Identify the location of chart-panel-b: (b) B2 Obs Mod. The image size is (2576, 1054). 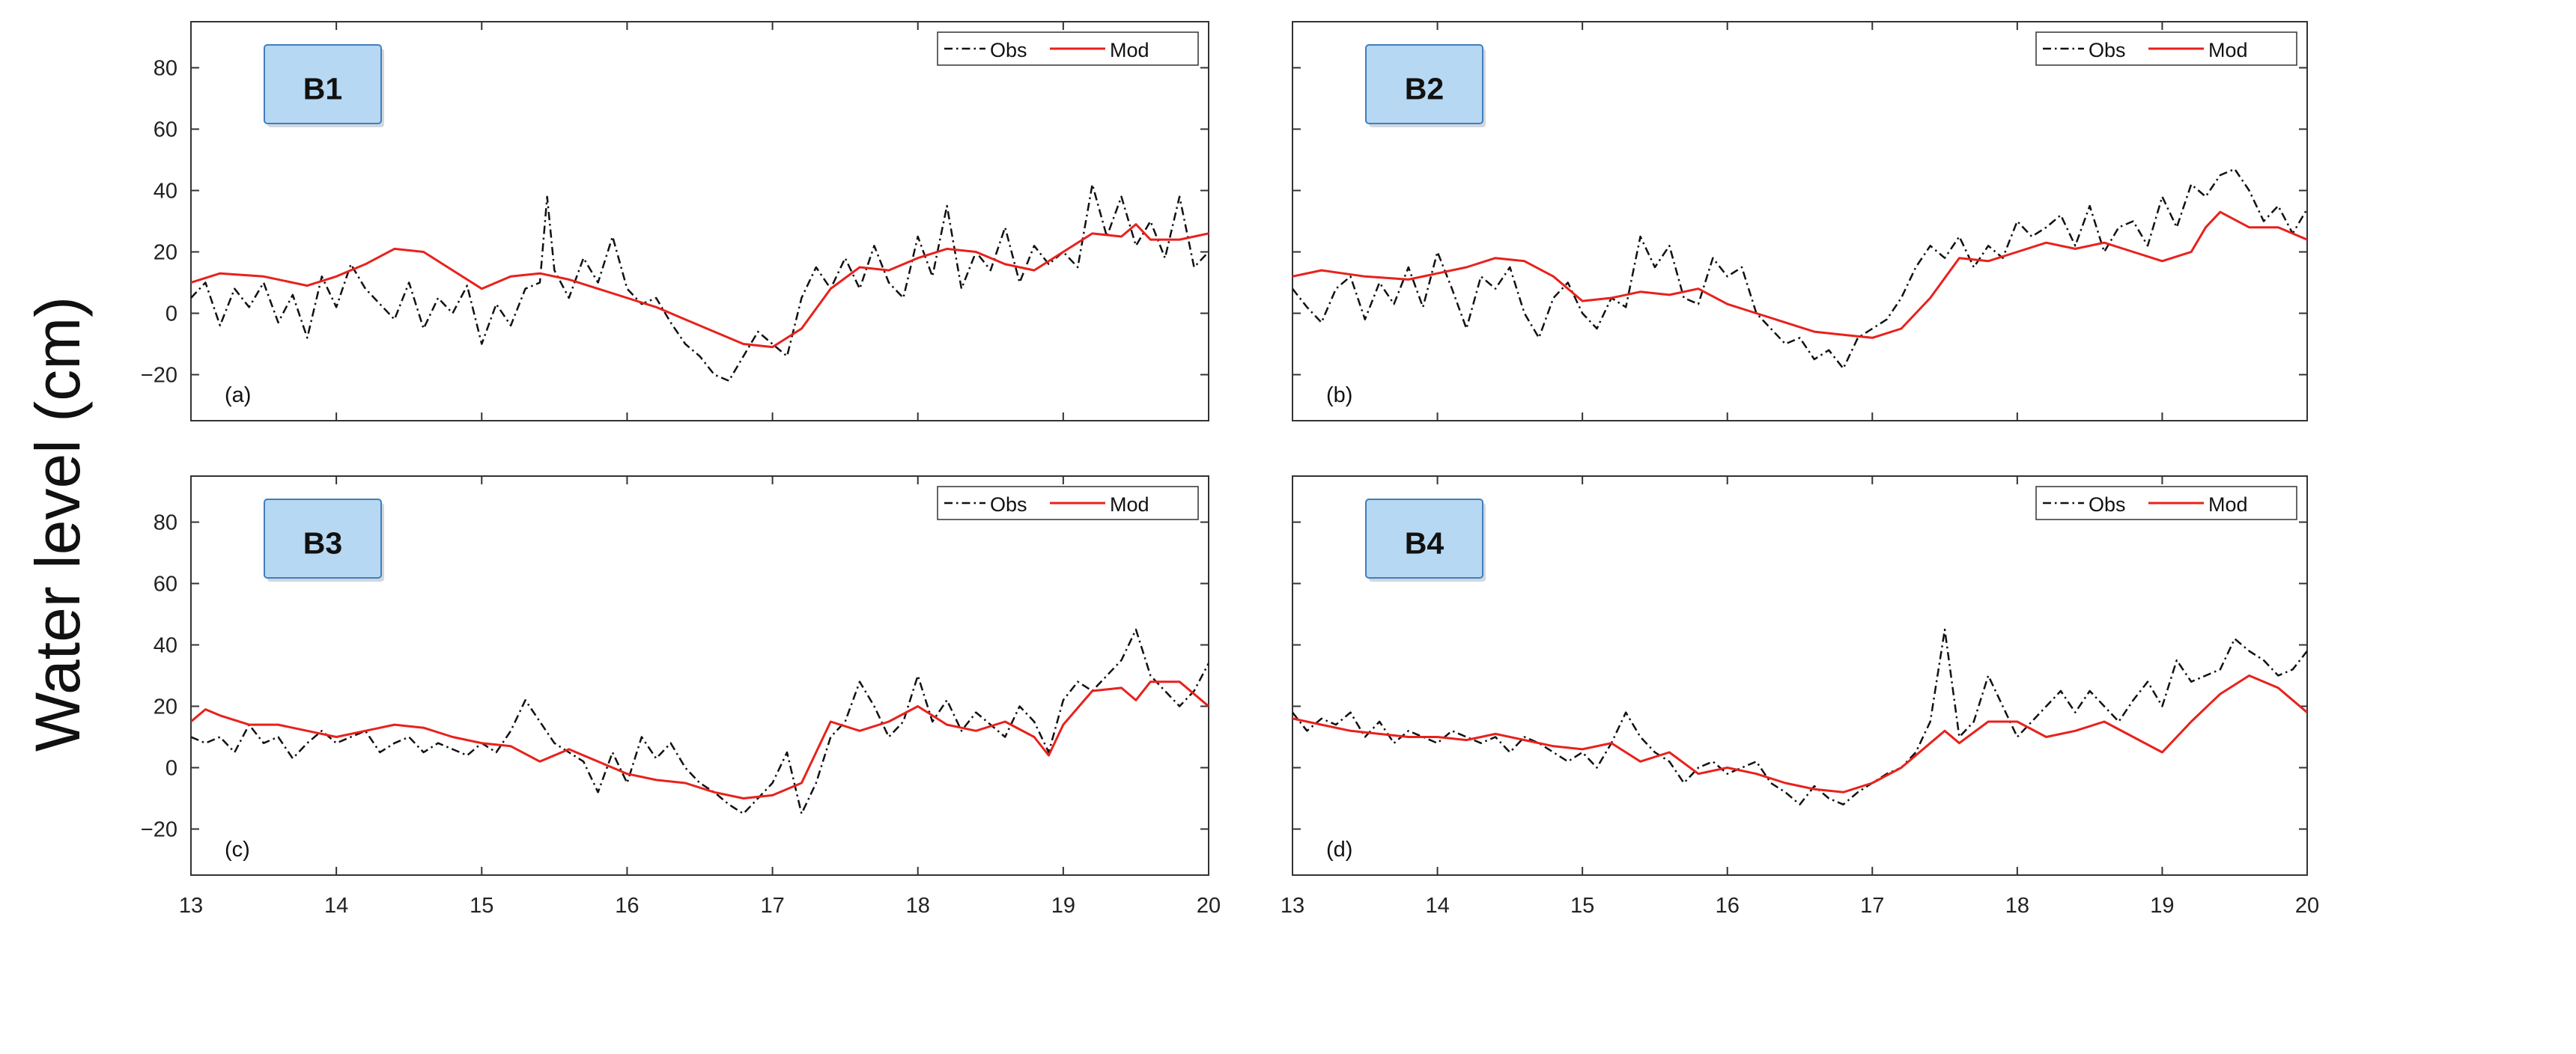
(1800, 221).